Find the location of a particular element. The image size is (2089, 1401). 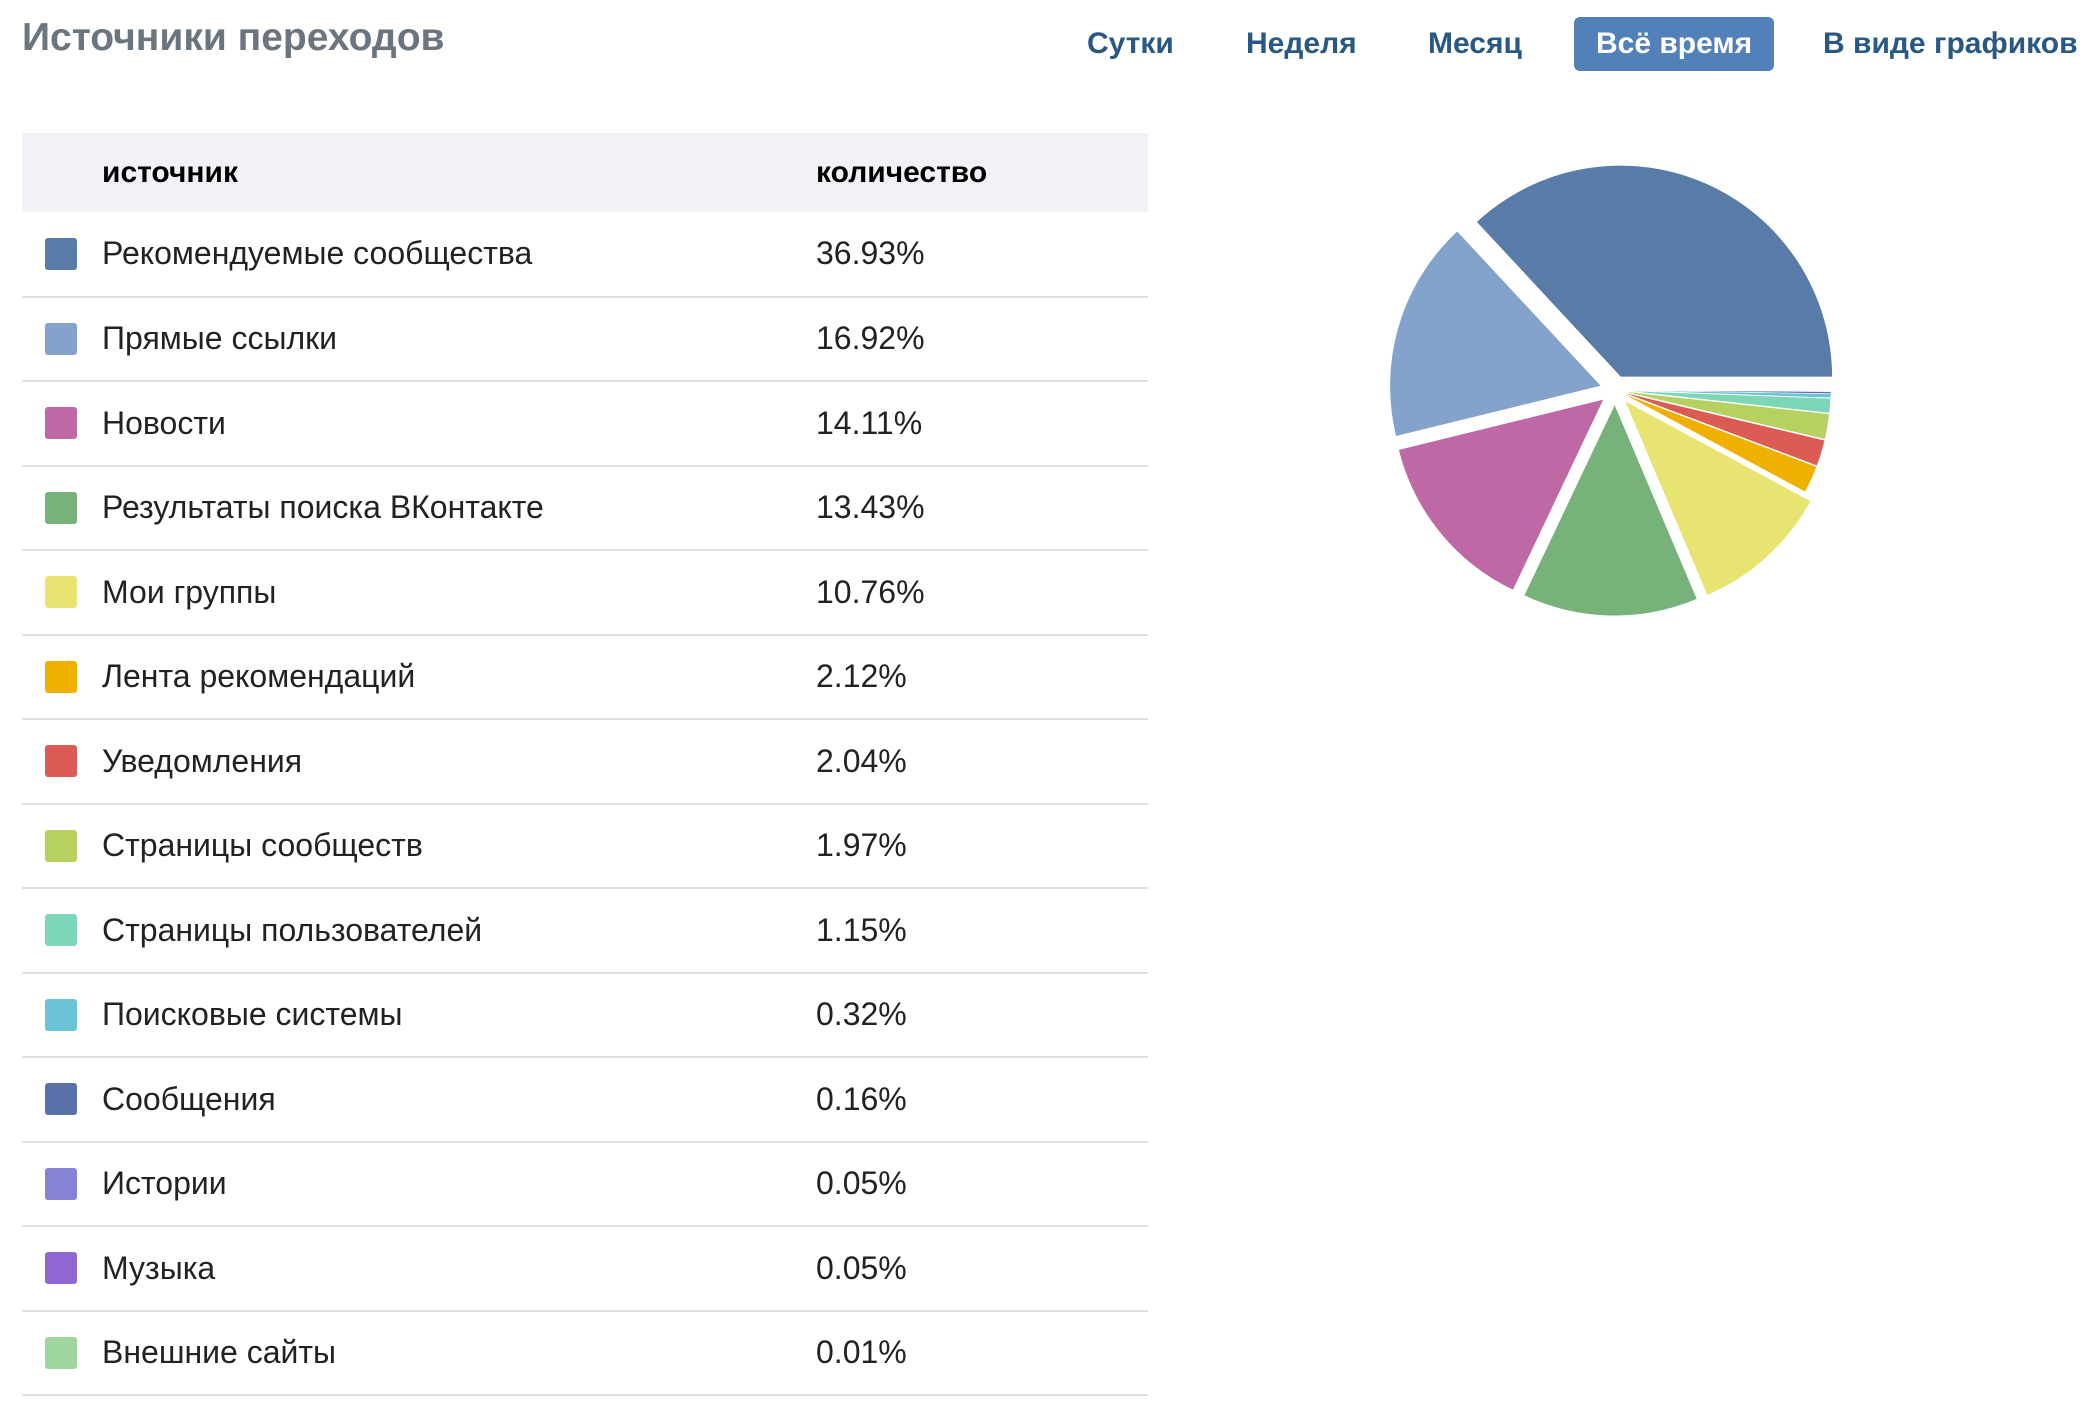

source-value: 0.16% is located at coordinates (861, 1098).